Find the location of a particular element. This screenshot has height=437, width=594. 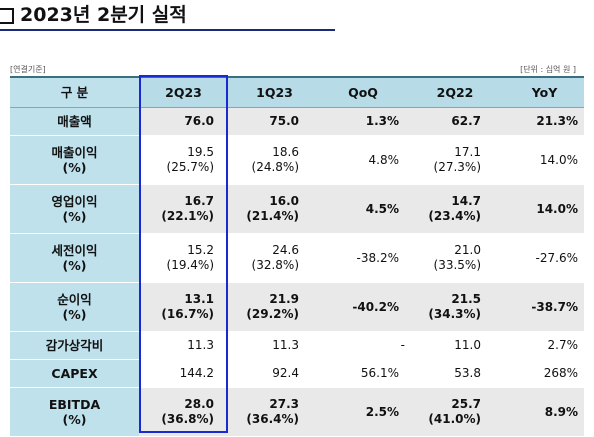

title-square-icon is located at coordinates (7, 16).